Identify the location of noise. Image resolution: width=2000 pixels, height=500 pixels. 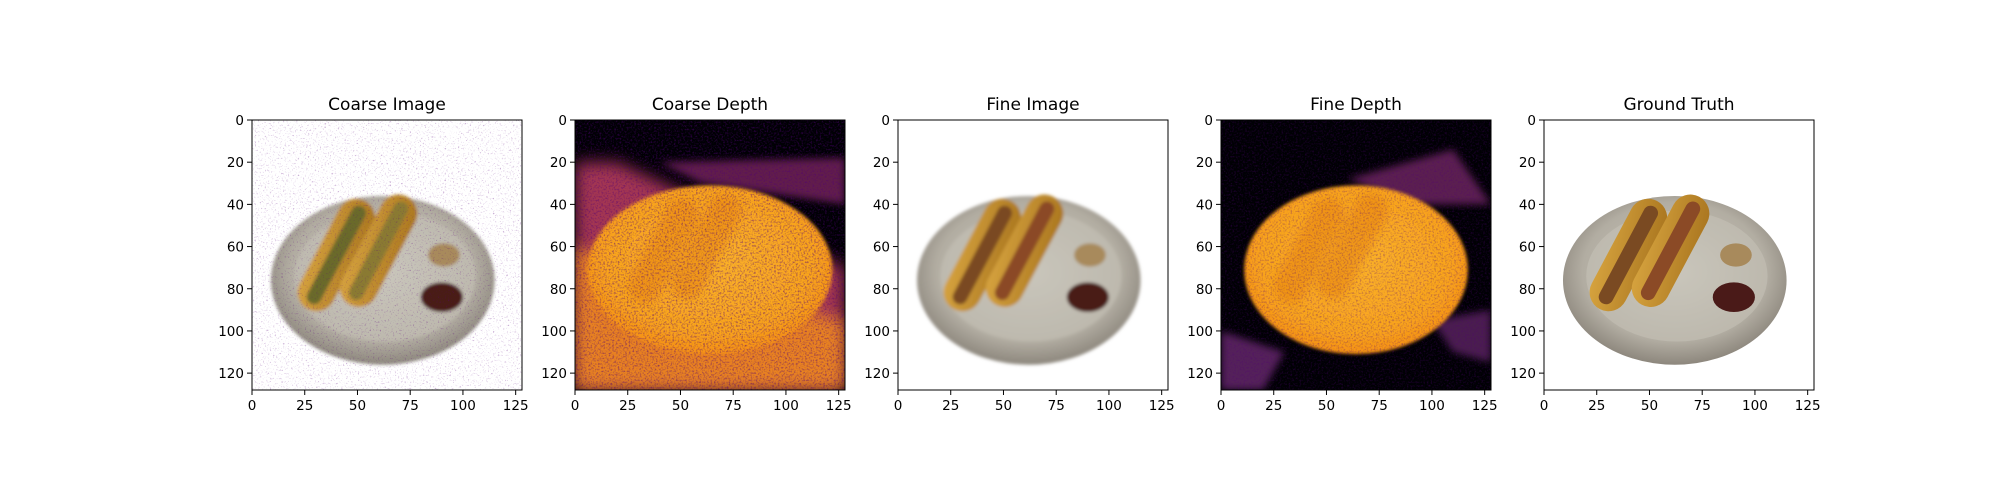
(387, 255).